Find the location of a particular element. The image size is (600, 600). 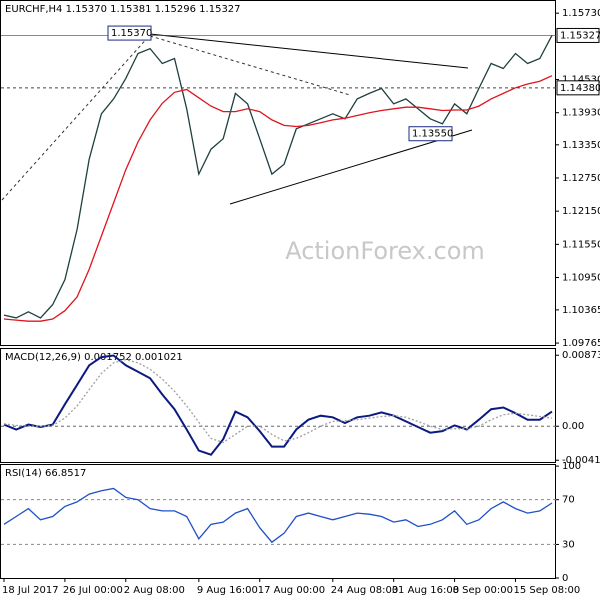

y-tick-label: 1.10365 is located at coordinates (581, 310).